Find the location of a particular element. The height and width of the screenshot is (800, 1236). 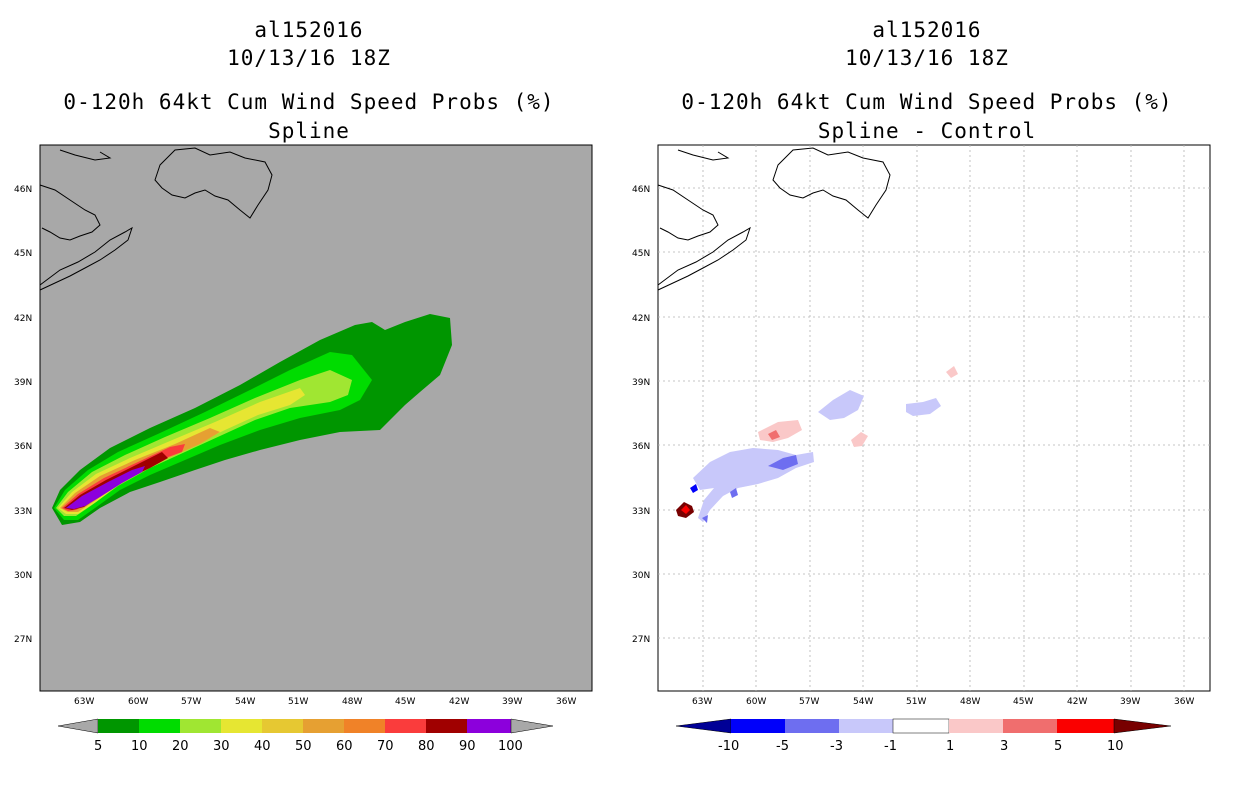

cb-label-100: 100 is located at coordinates (510, 746).